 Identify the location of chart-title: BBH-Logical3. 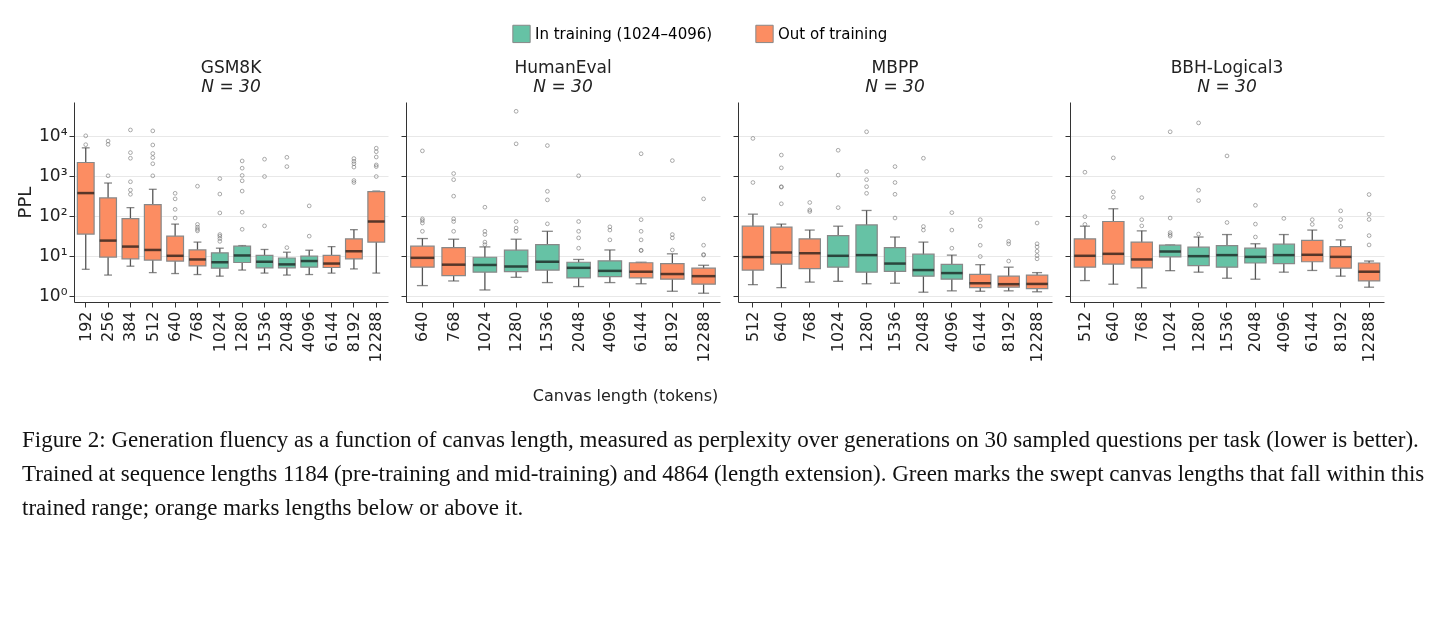
(1227, 67).